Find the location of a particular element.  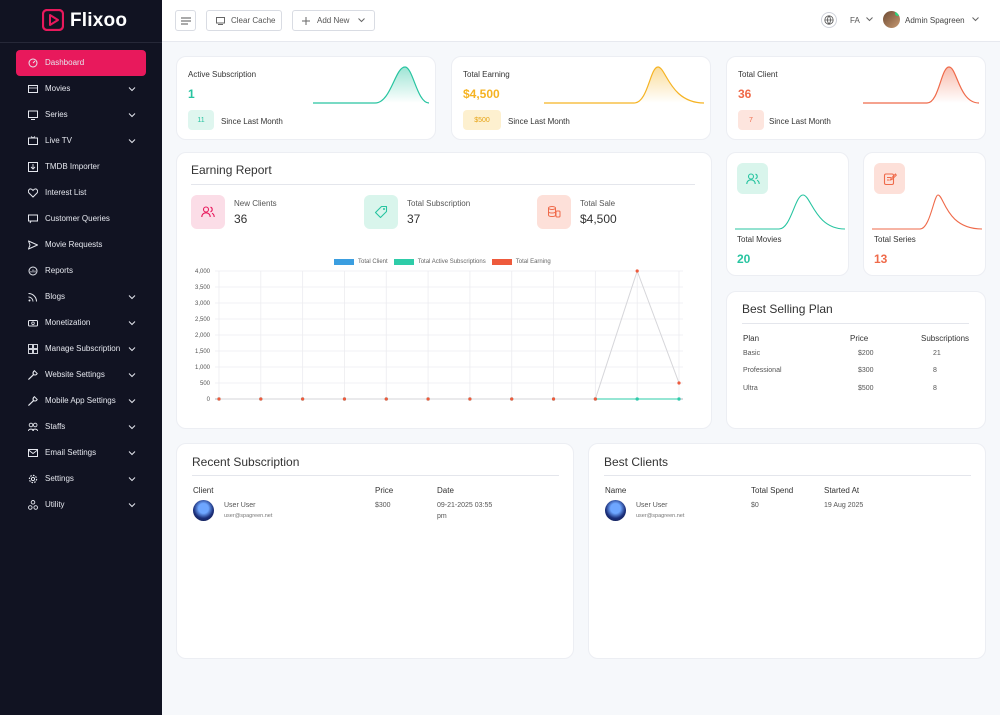

mail-icon is located at coordinates (33, 453).